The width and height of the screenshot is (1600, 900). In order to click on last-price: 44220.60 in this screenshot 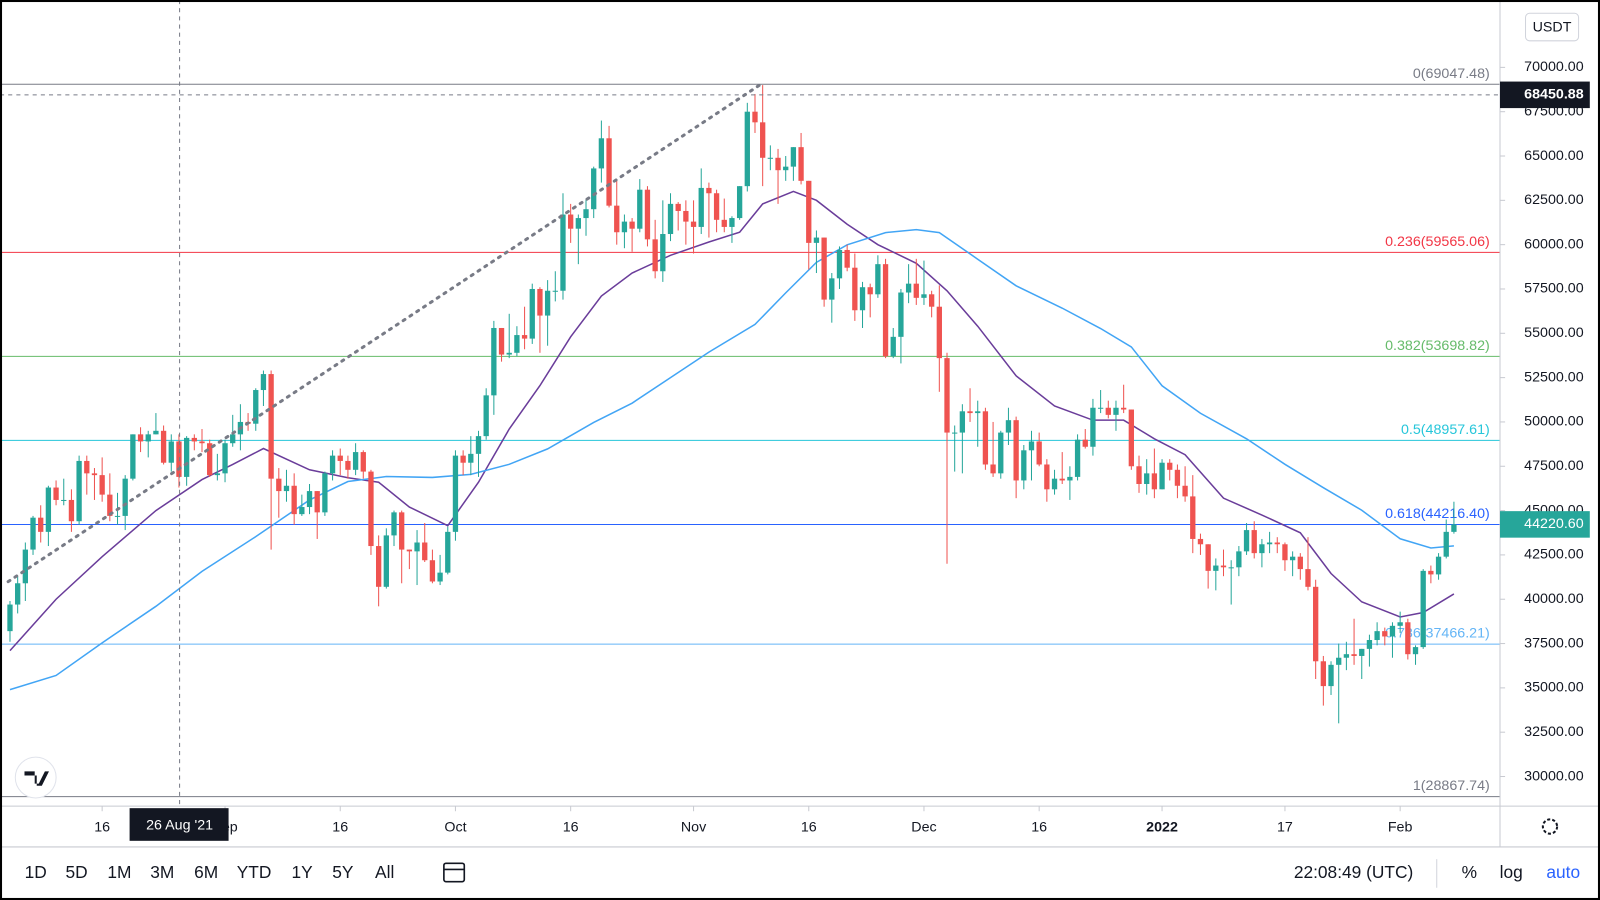, I will do `click(1554, 524)`.